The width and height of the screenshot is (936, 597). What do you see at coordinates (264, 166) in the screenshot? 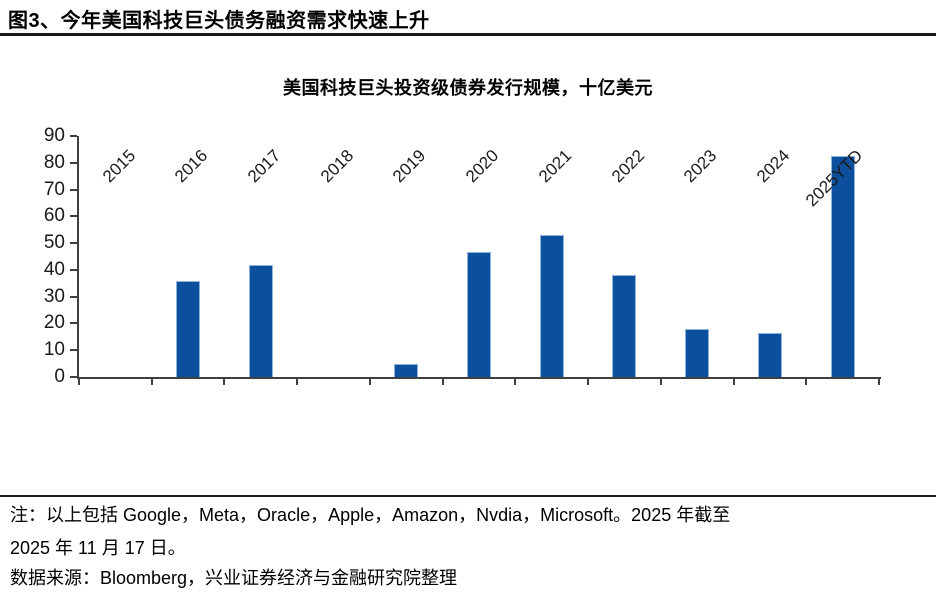
I see `x-axis-label-2017: 2017` at bounding box center [264, 166].